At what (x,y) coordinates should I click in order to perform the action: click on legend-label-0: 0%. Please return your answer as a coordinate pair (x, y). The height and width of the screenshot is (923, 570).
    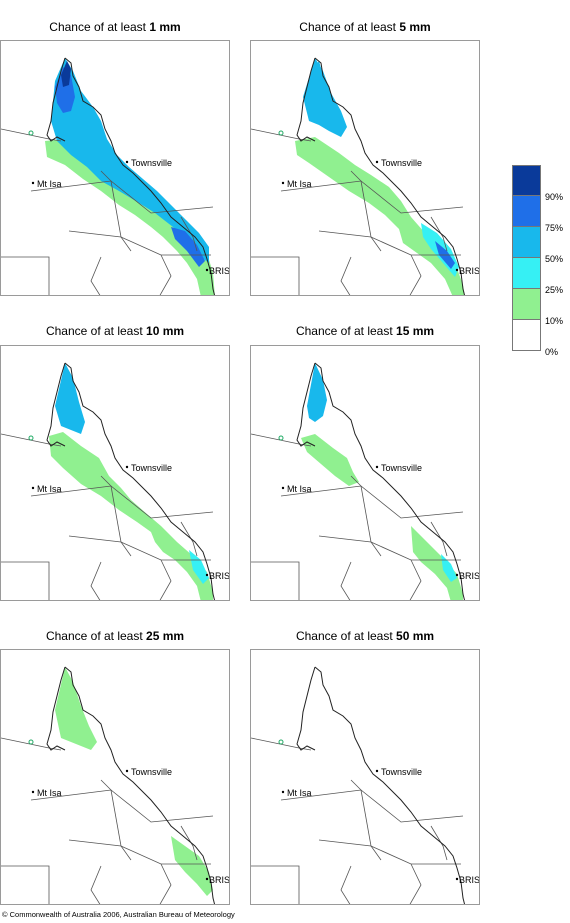
    Looking at the image, I should click on (552, 352).